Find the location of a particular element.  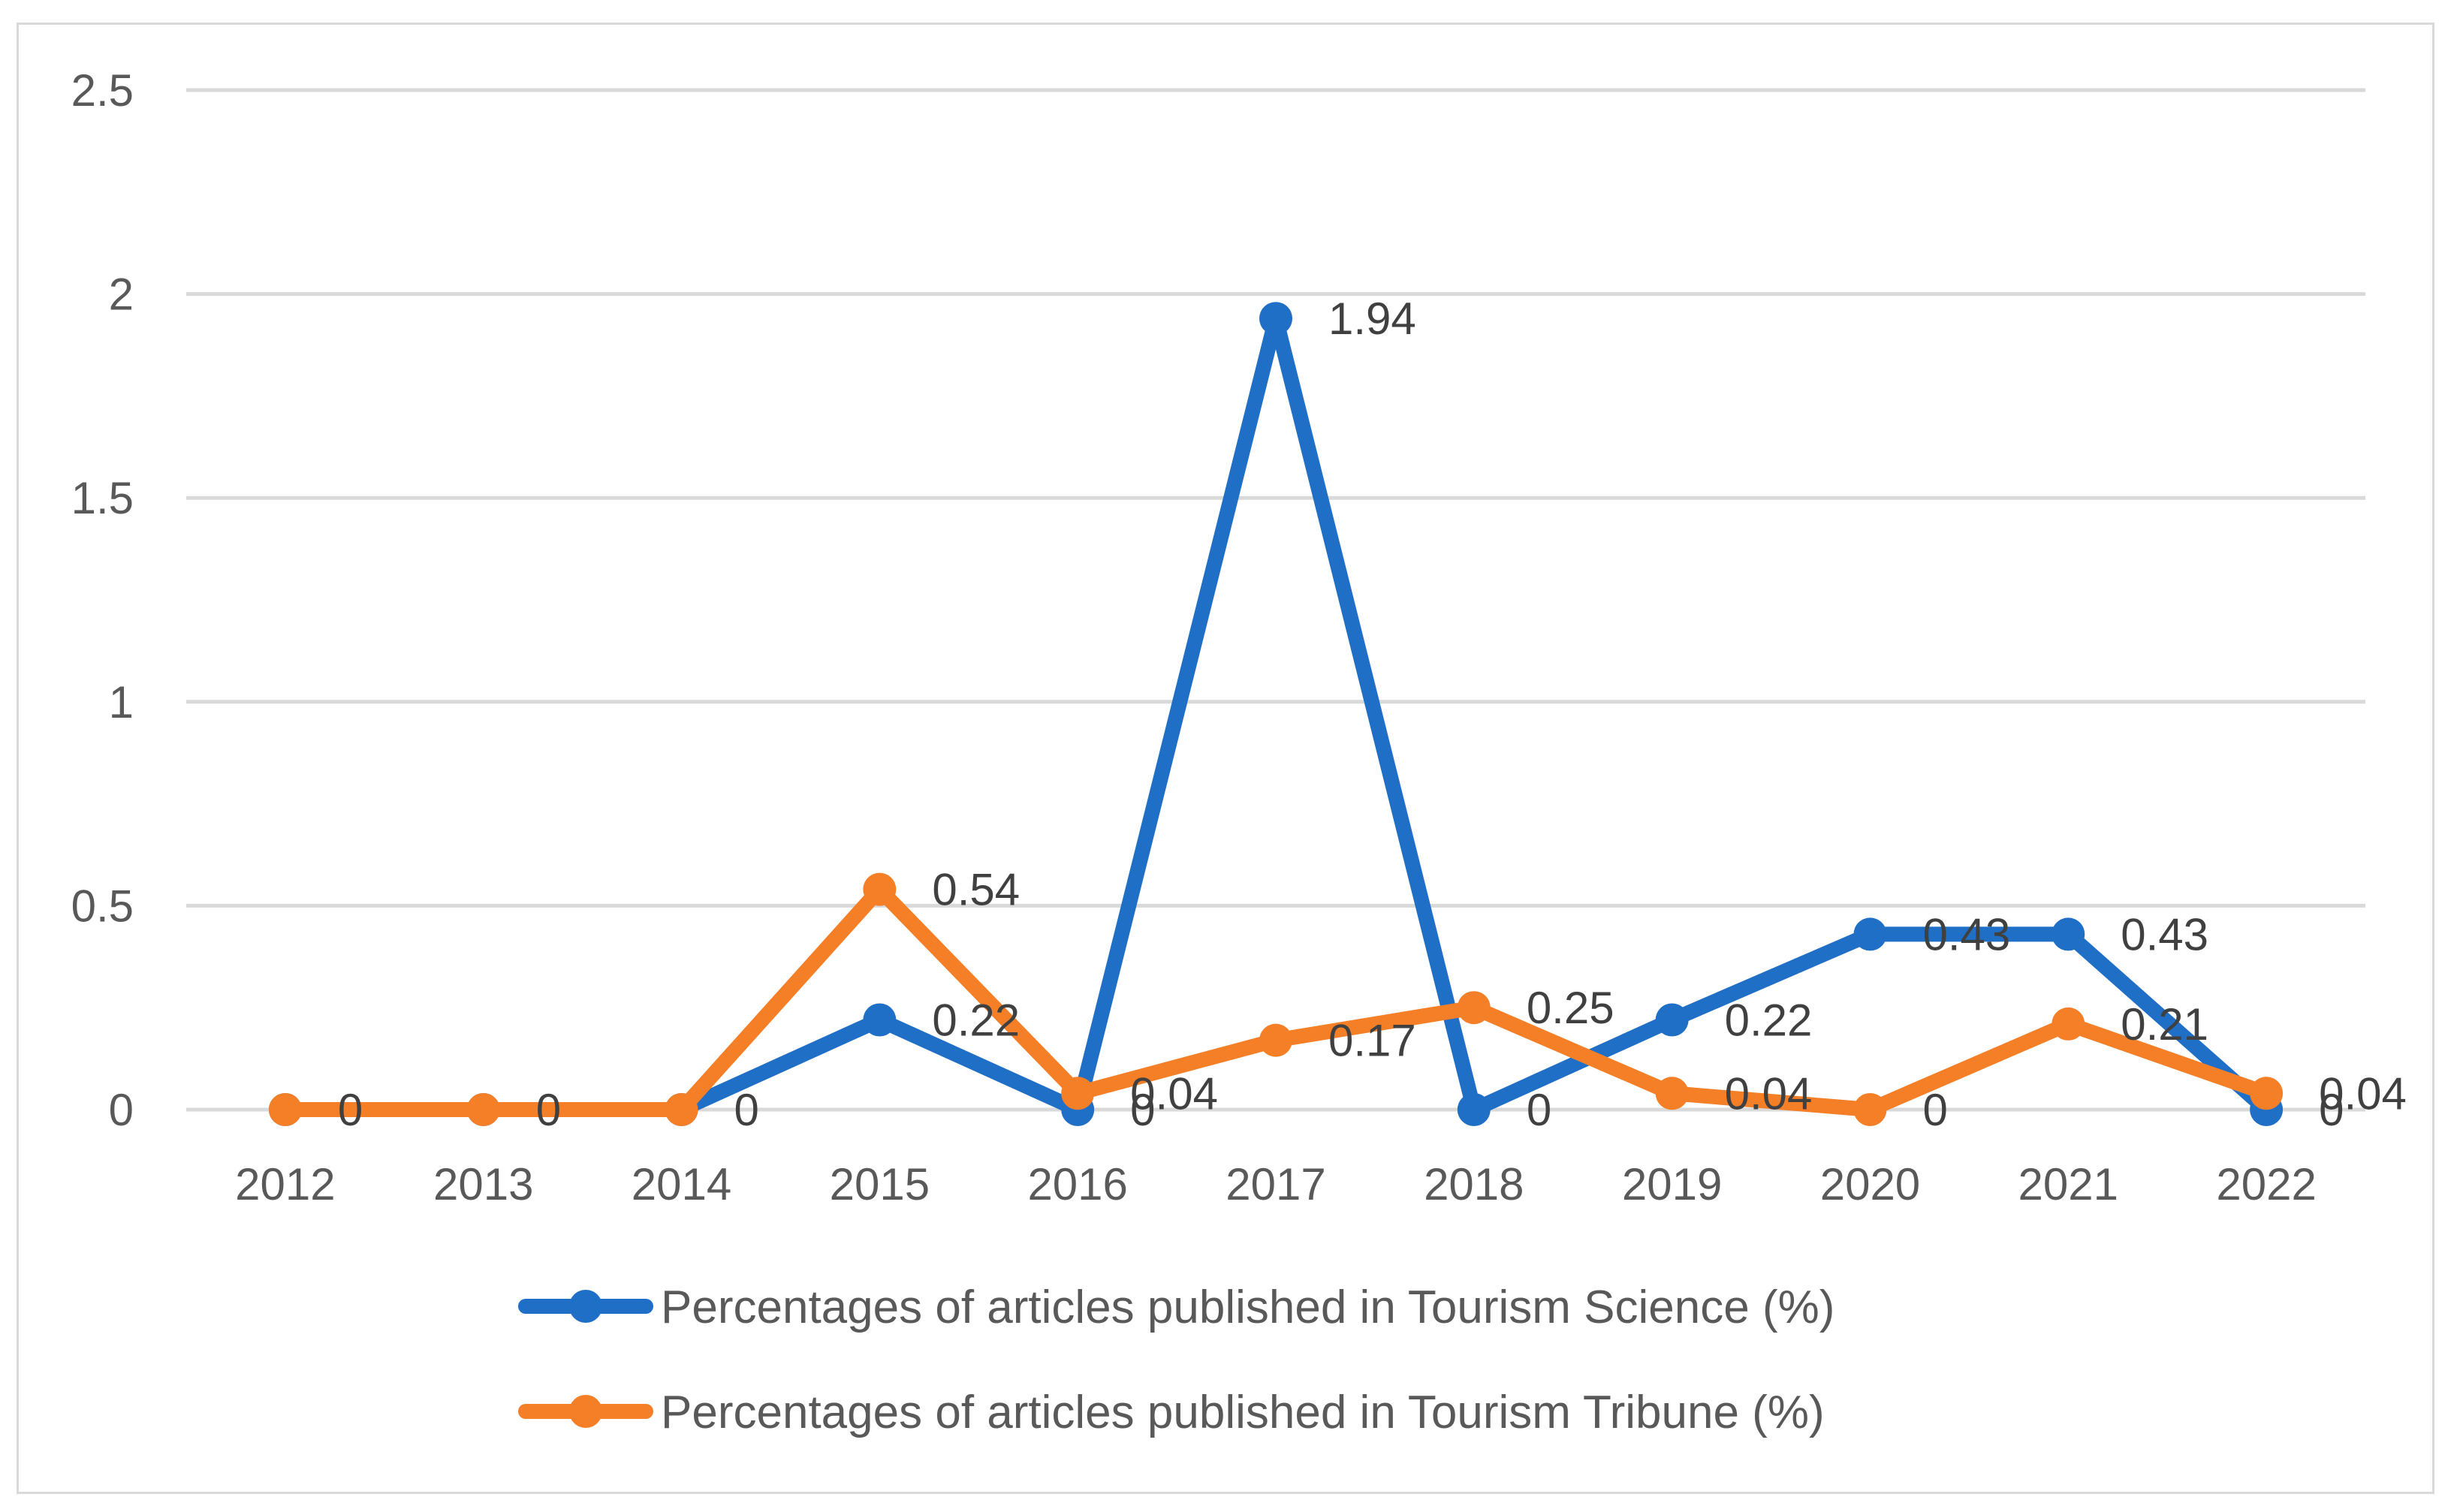

series-1-data-label: 1.94 is located at coordinates (1372, 319).